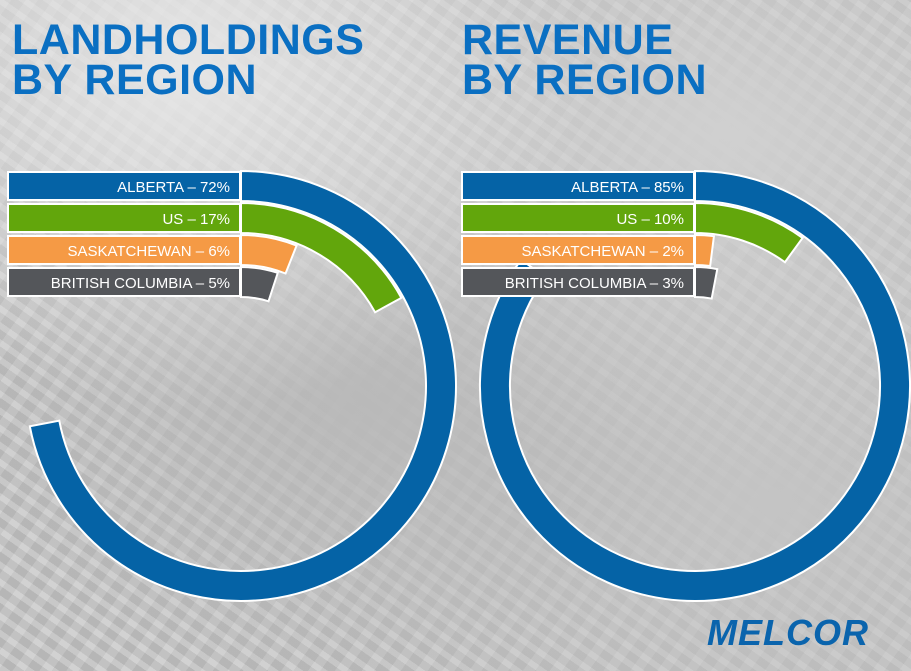 The width and height of the screenshot is (911, 671). What do you see at coordinates (568, 40) in the screenshot?
I see `title-line-1: REVENUE` at bounding box center [568, 40].